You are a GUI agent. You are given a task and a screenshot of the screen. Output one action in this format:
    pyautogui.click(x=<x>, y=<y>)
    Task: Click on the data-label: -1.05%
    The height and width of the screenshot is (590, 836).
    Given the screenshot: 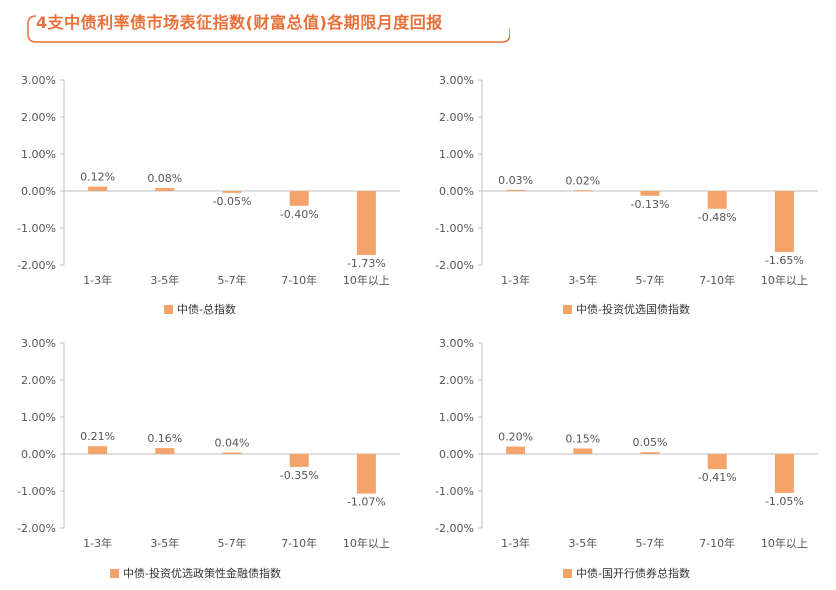 What is the action you would take?
    pyautogui.click(x=784, y=501)
    